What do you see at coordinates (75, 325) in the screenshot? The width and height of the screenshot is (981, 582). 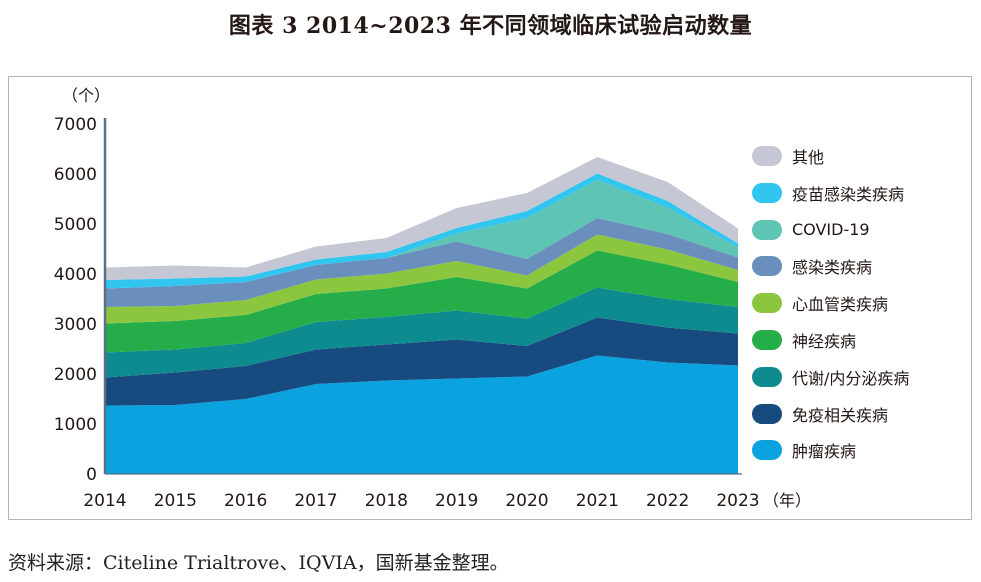 I see `y-tick-label: 3000` at bounding box center [75, 325].